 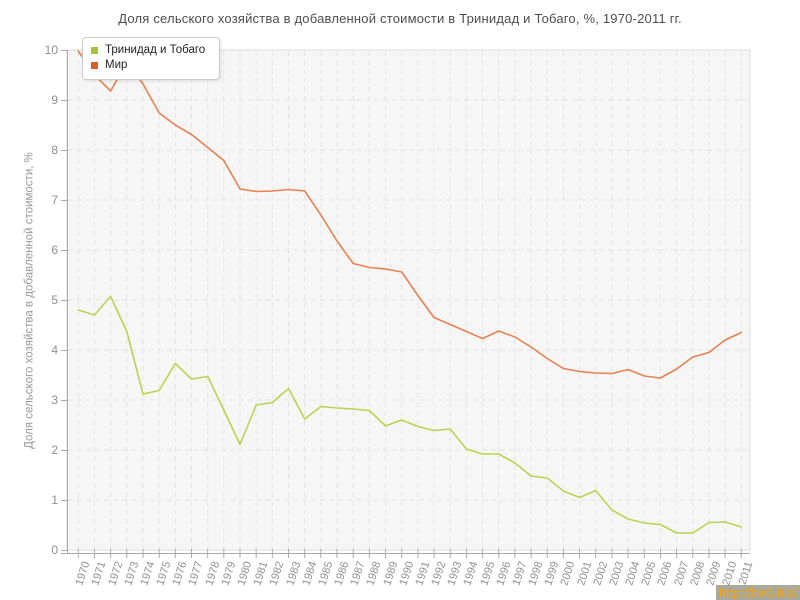 I want to click on y-tick-label: 0, so click(x=54, y=550).